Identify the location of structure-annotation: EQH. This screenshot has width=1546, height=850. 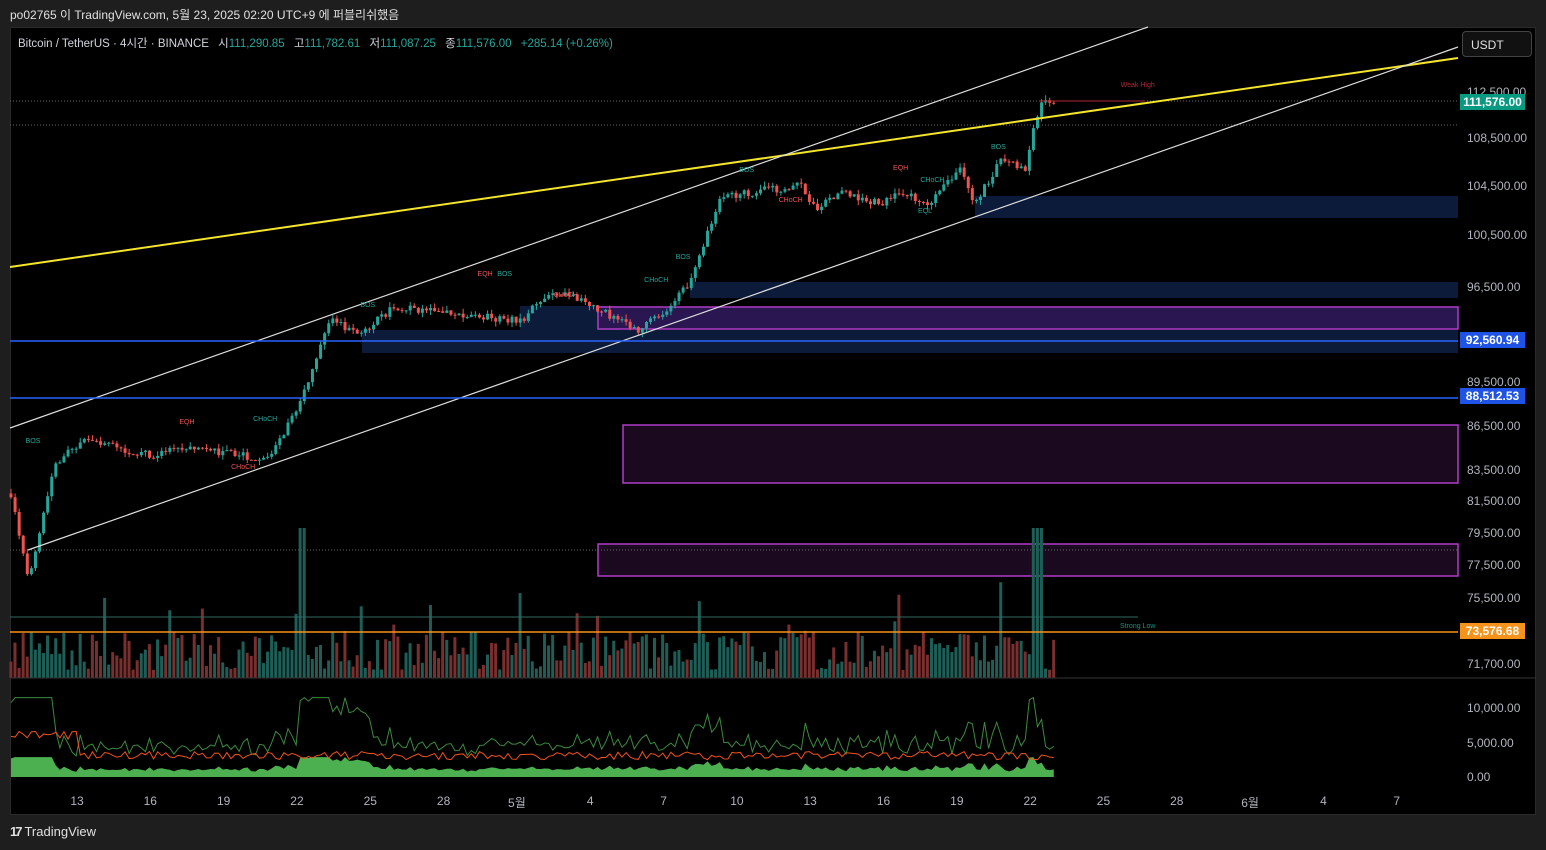
(485, 275).